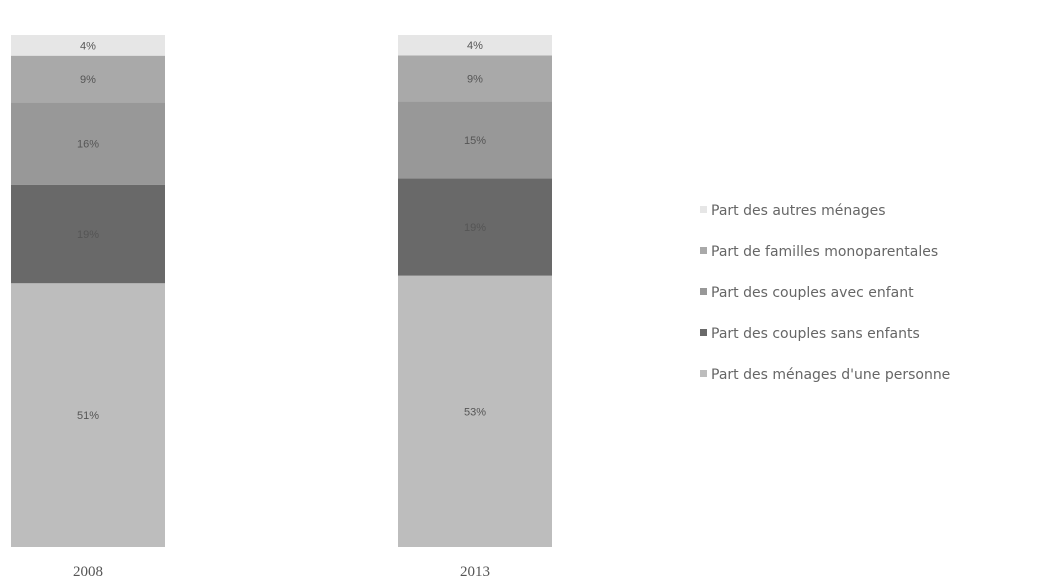  Describe the element at coordinates (824, 252) in the screenshot. I see `legend-item-1: Part de familles monoparentales` at that location.